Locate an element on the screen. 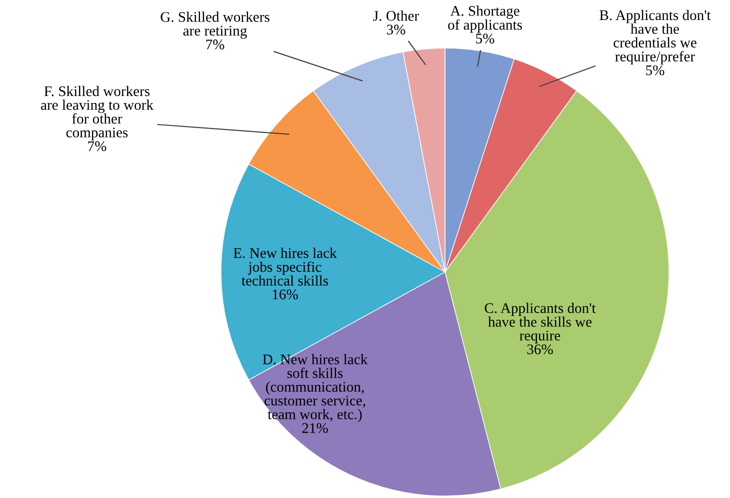 Image resolution: width=730 pixels, height=498 pixels. slice-label: B. Applicants don't have the credentials we require/prefer is located at coordinates (655, 37).